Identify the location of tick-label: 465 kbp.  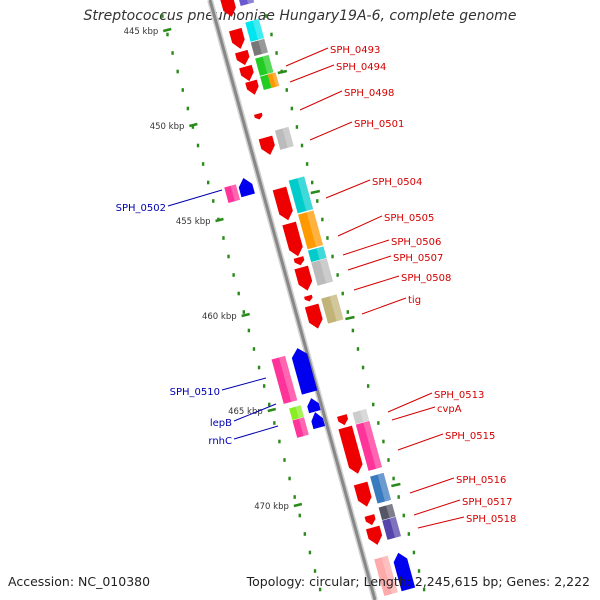
(245, 412).